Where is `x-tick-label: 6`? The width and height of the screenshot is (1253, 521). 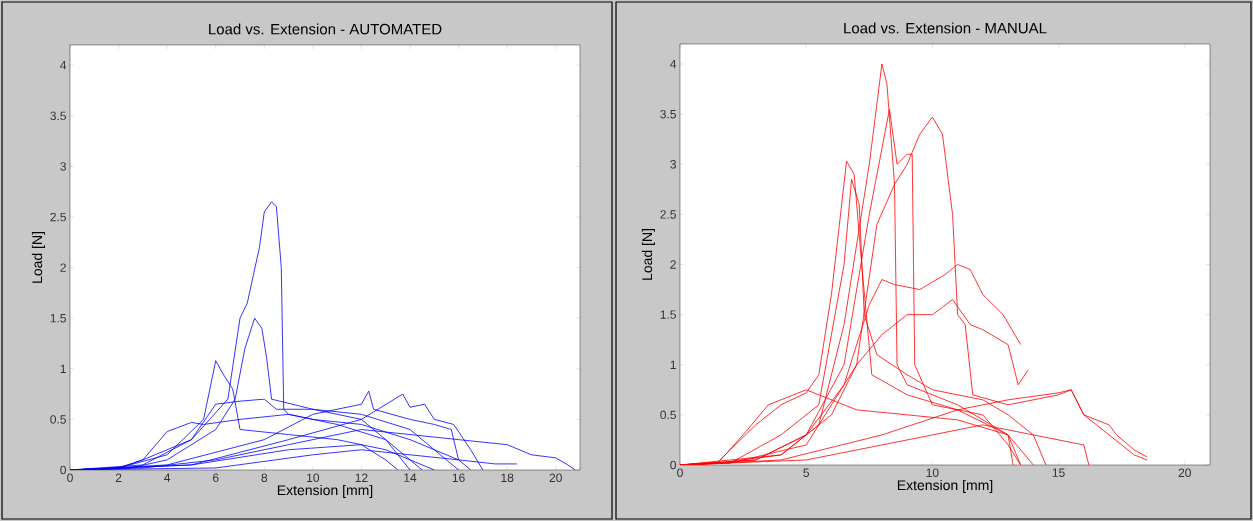 x-tick-label: 6 is located at coordinates (216, 478).